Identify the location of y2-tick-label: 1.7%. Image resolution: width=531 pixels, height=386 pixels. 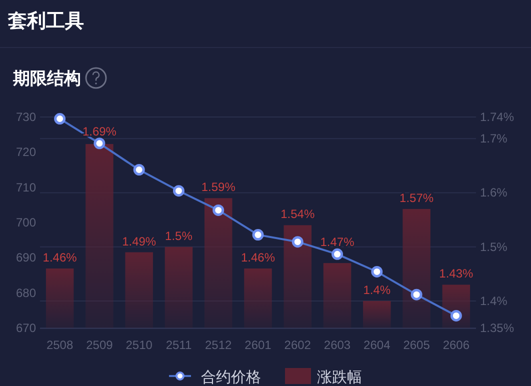
(494, 139).